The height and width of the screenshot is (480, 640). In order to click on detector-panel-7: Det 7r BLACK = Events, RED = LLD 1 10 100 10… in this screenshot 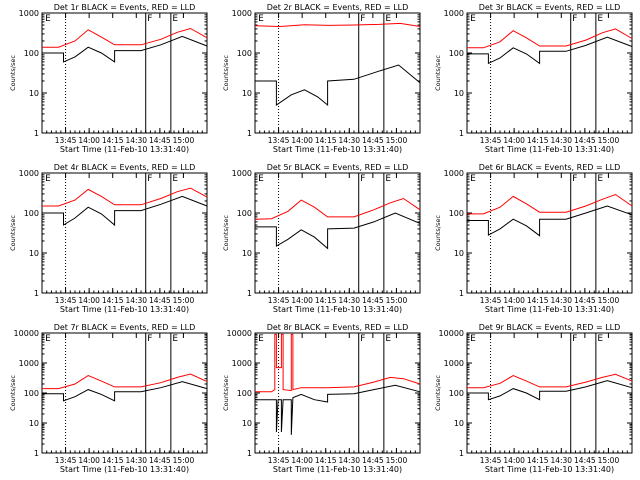, I will do `click(108, 398)`.